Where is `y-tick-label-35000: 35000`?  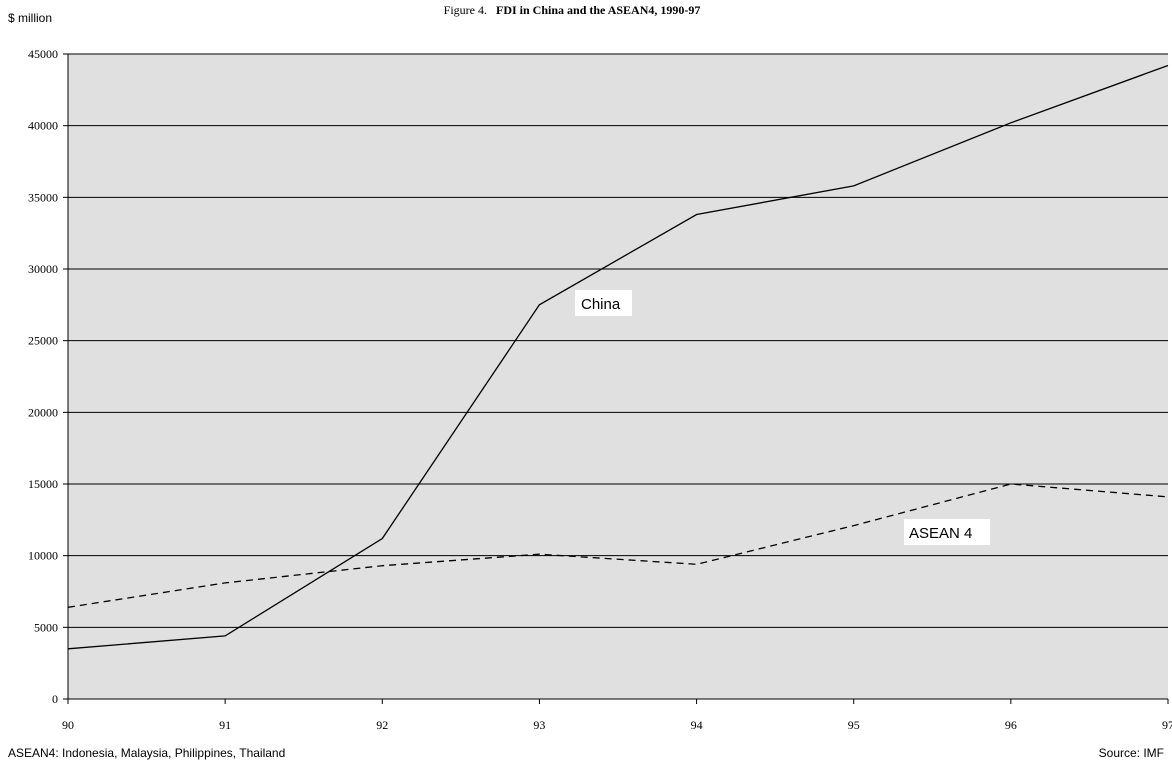 y-tick-label-35000: 35000 is located at coordinates (43, 197).